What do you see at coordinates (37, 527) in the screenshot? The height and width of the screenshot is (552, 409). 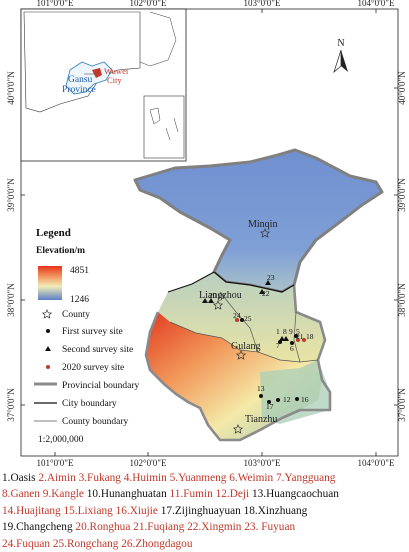 I see `caption-site-entry: 19.Changcheng` at bounding box center [37, 527].